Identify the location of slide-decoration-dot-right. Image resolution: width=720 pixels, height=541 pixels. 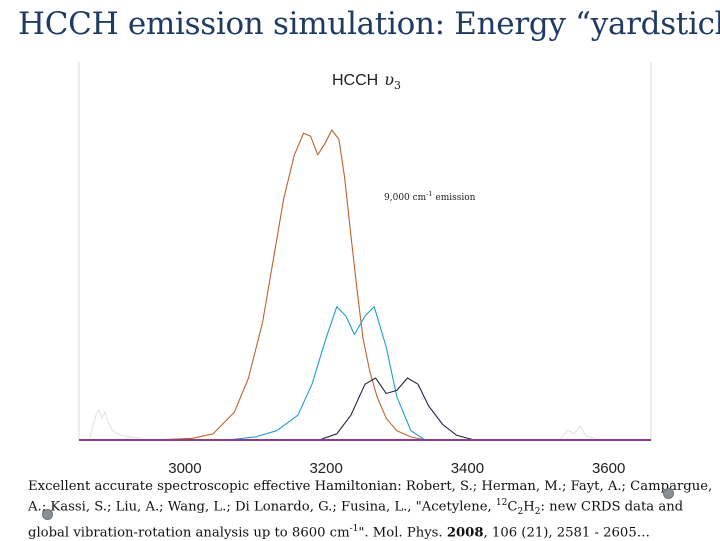
(668, 493).